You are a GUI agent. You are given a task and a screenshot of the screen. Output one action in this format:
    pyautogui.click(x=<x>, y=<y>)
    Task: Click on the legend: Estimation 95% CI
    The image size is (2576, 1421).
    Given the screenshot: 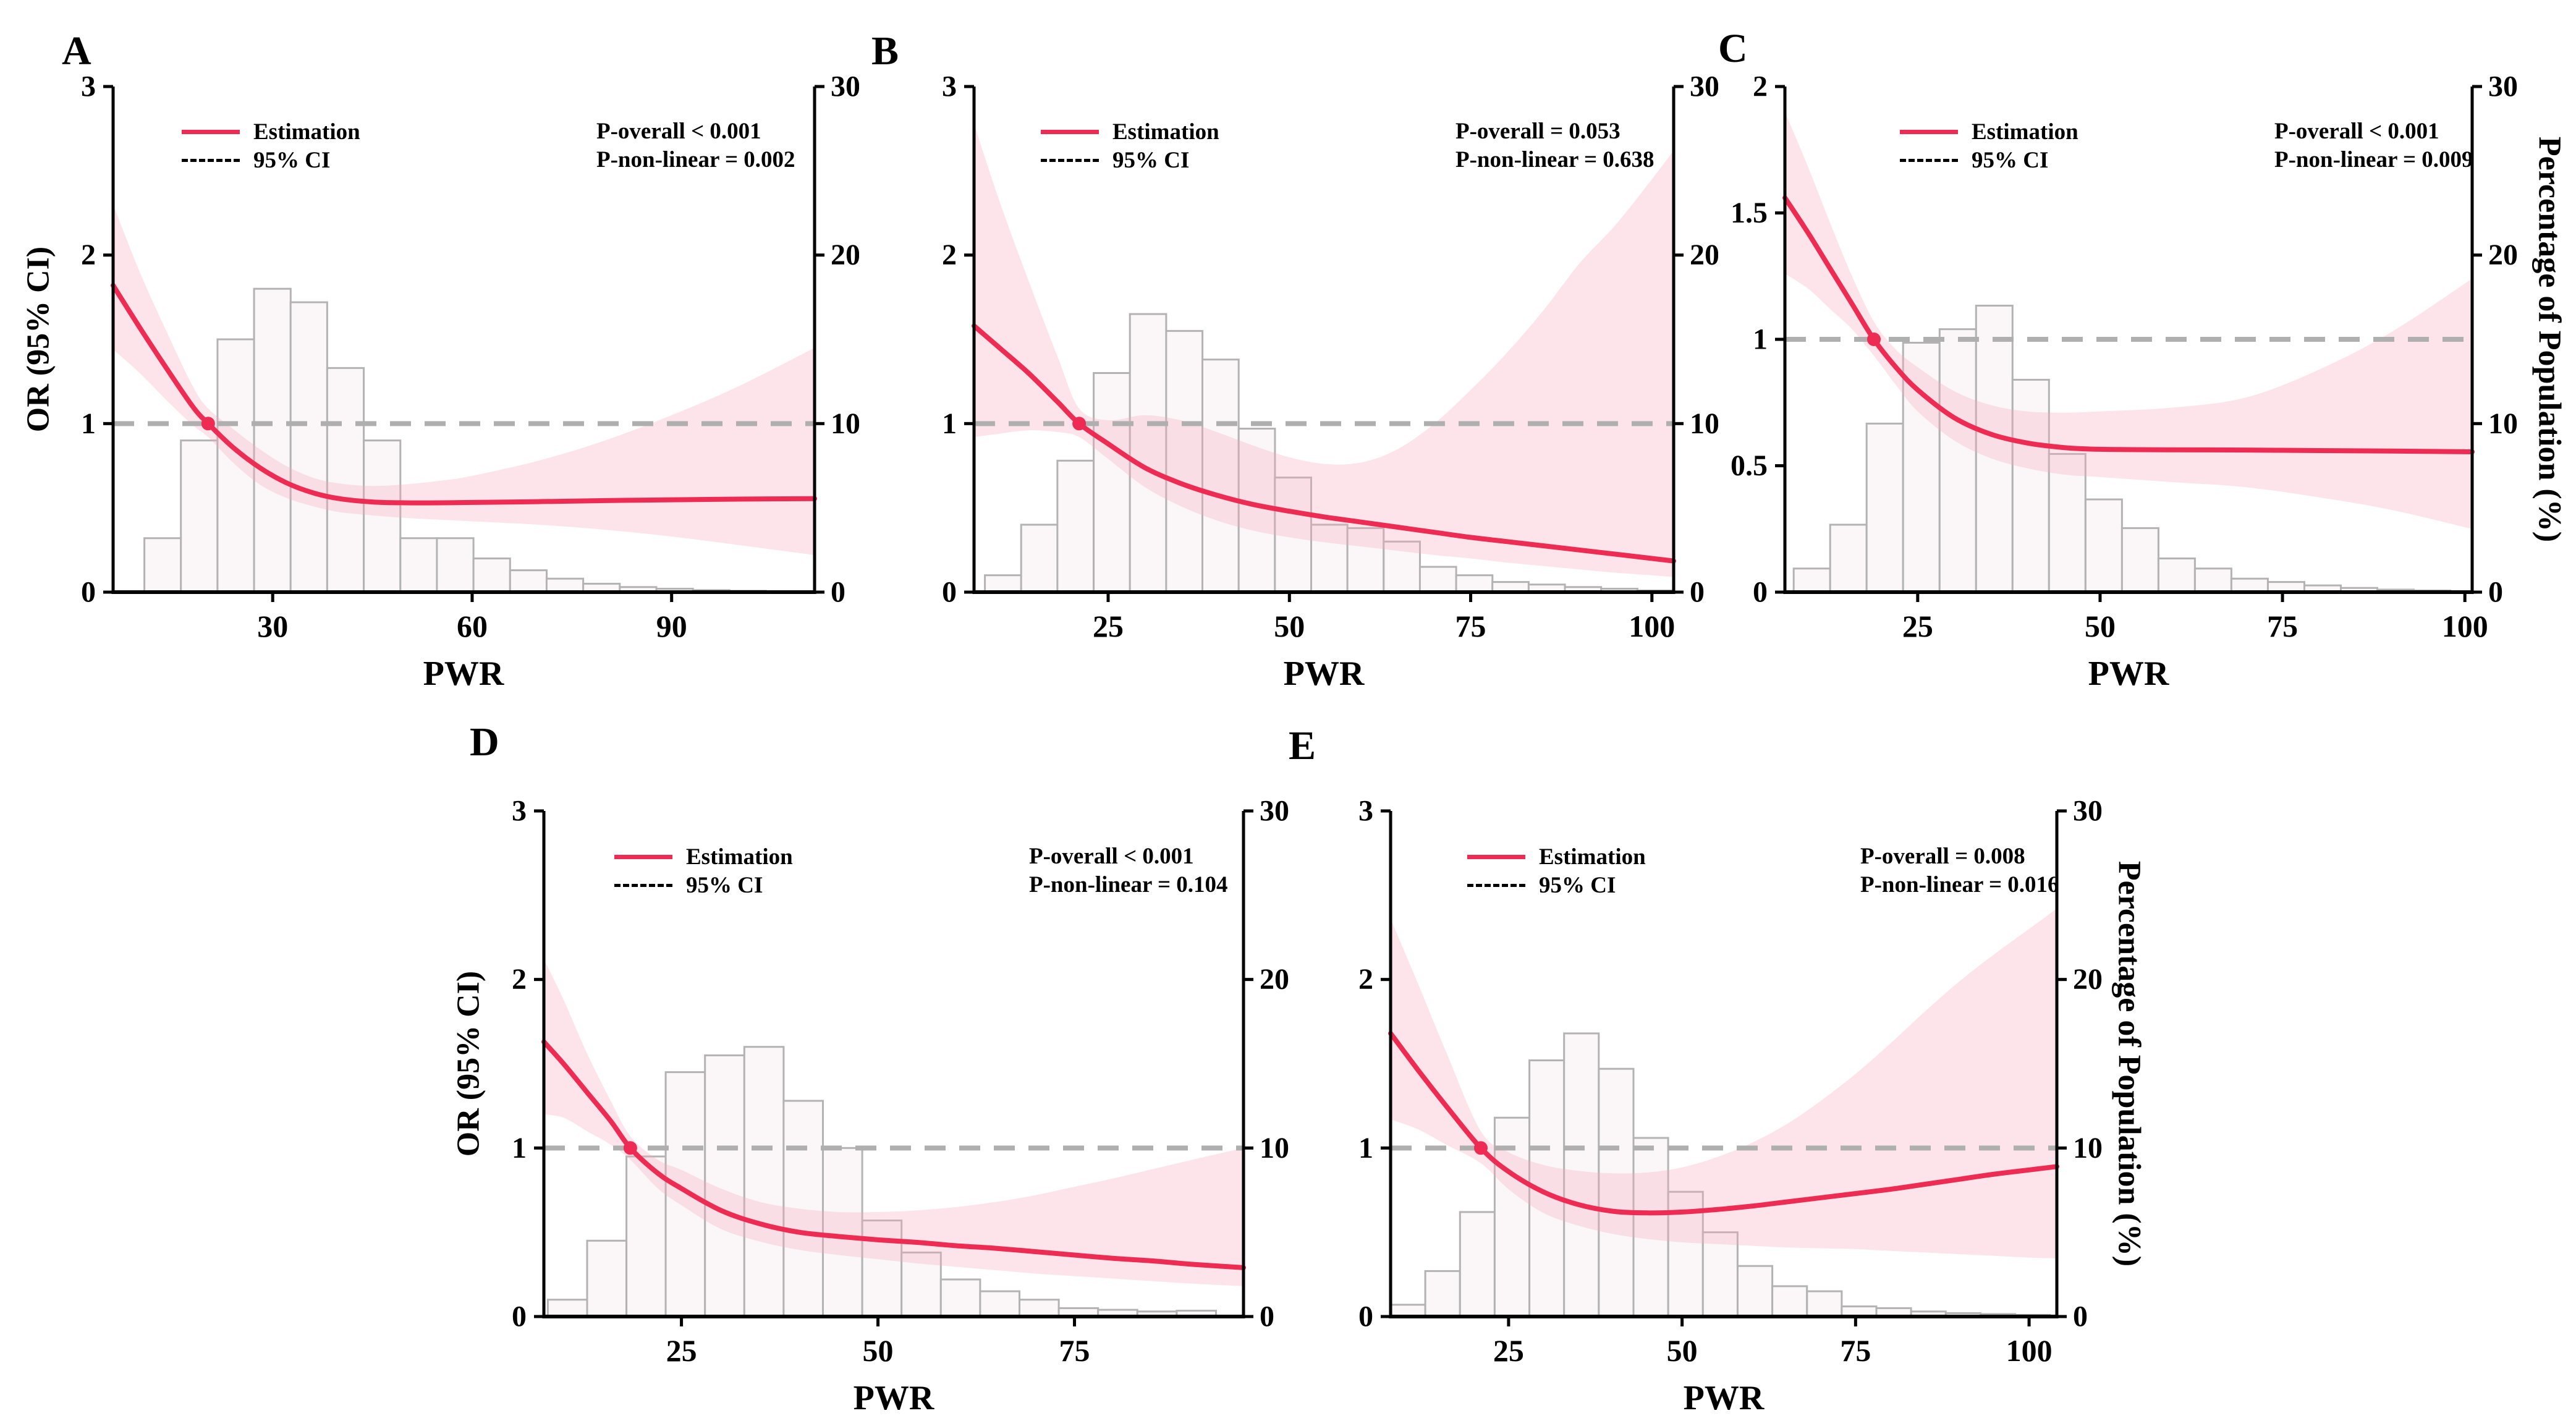 What is the action you would take?
    pyautogui.click(x=271, y=145)
    